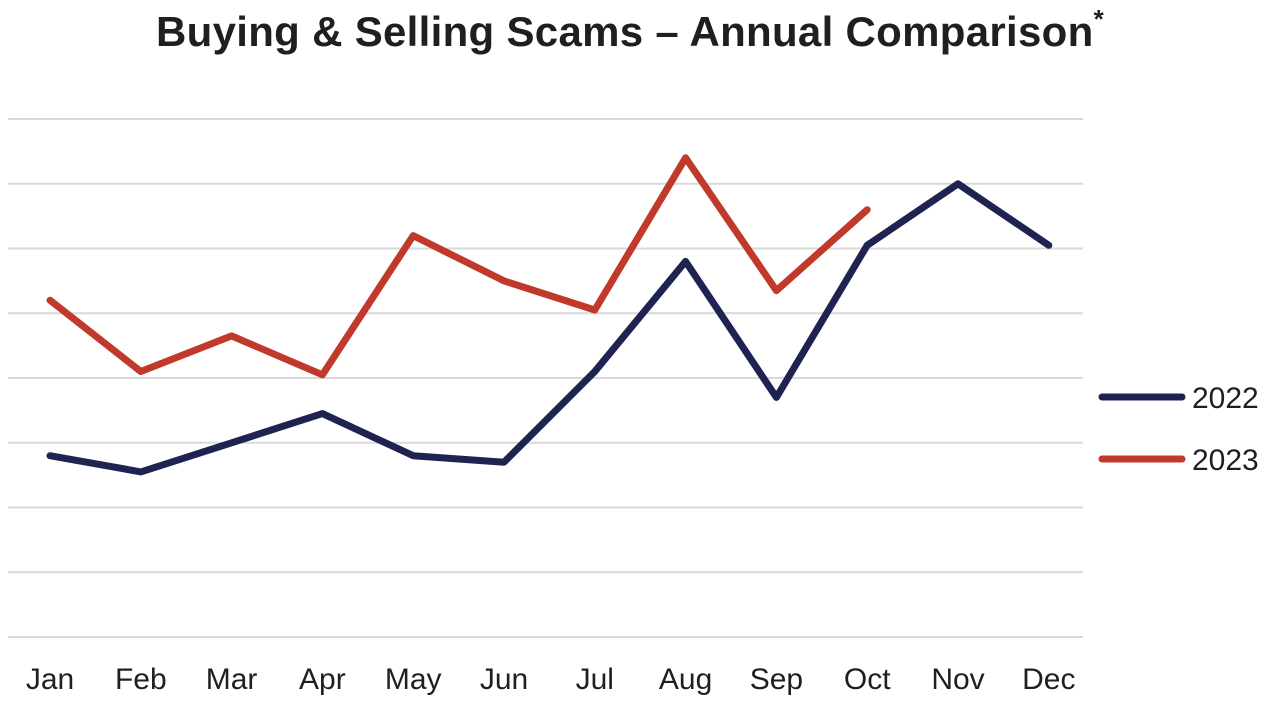 The image size is (1280, 720). Describe the element at coordinates (232, 679) in the screenshot. I see `x-tick-label: Mar` at that location.